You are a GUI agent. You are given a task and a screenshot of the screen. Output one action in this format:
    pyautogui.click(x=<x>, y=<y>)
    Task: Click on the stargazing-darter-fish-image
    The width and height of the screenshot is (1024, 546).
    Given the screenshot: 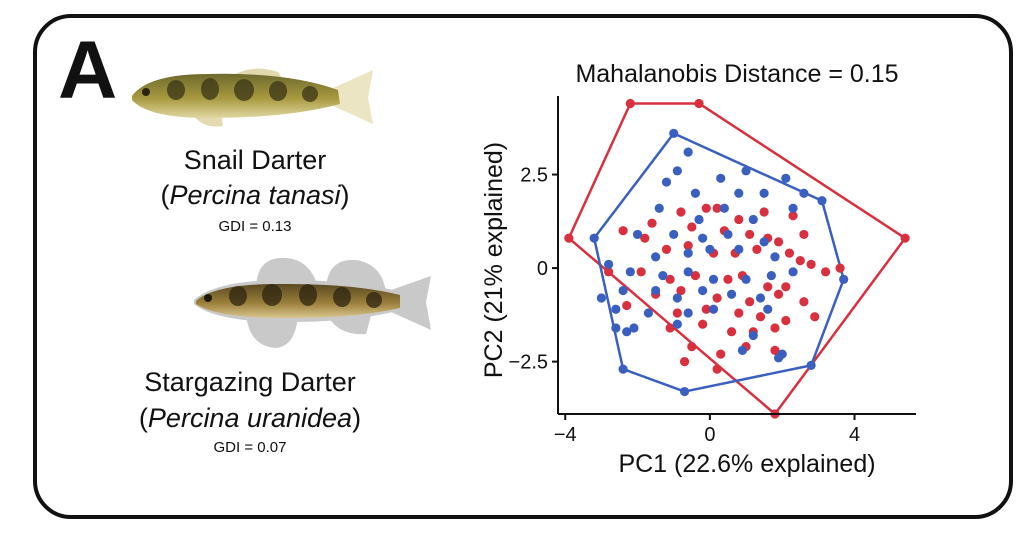 What is the action you would take?
    pyautogui.click(x=312, y=302)
    